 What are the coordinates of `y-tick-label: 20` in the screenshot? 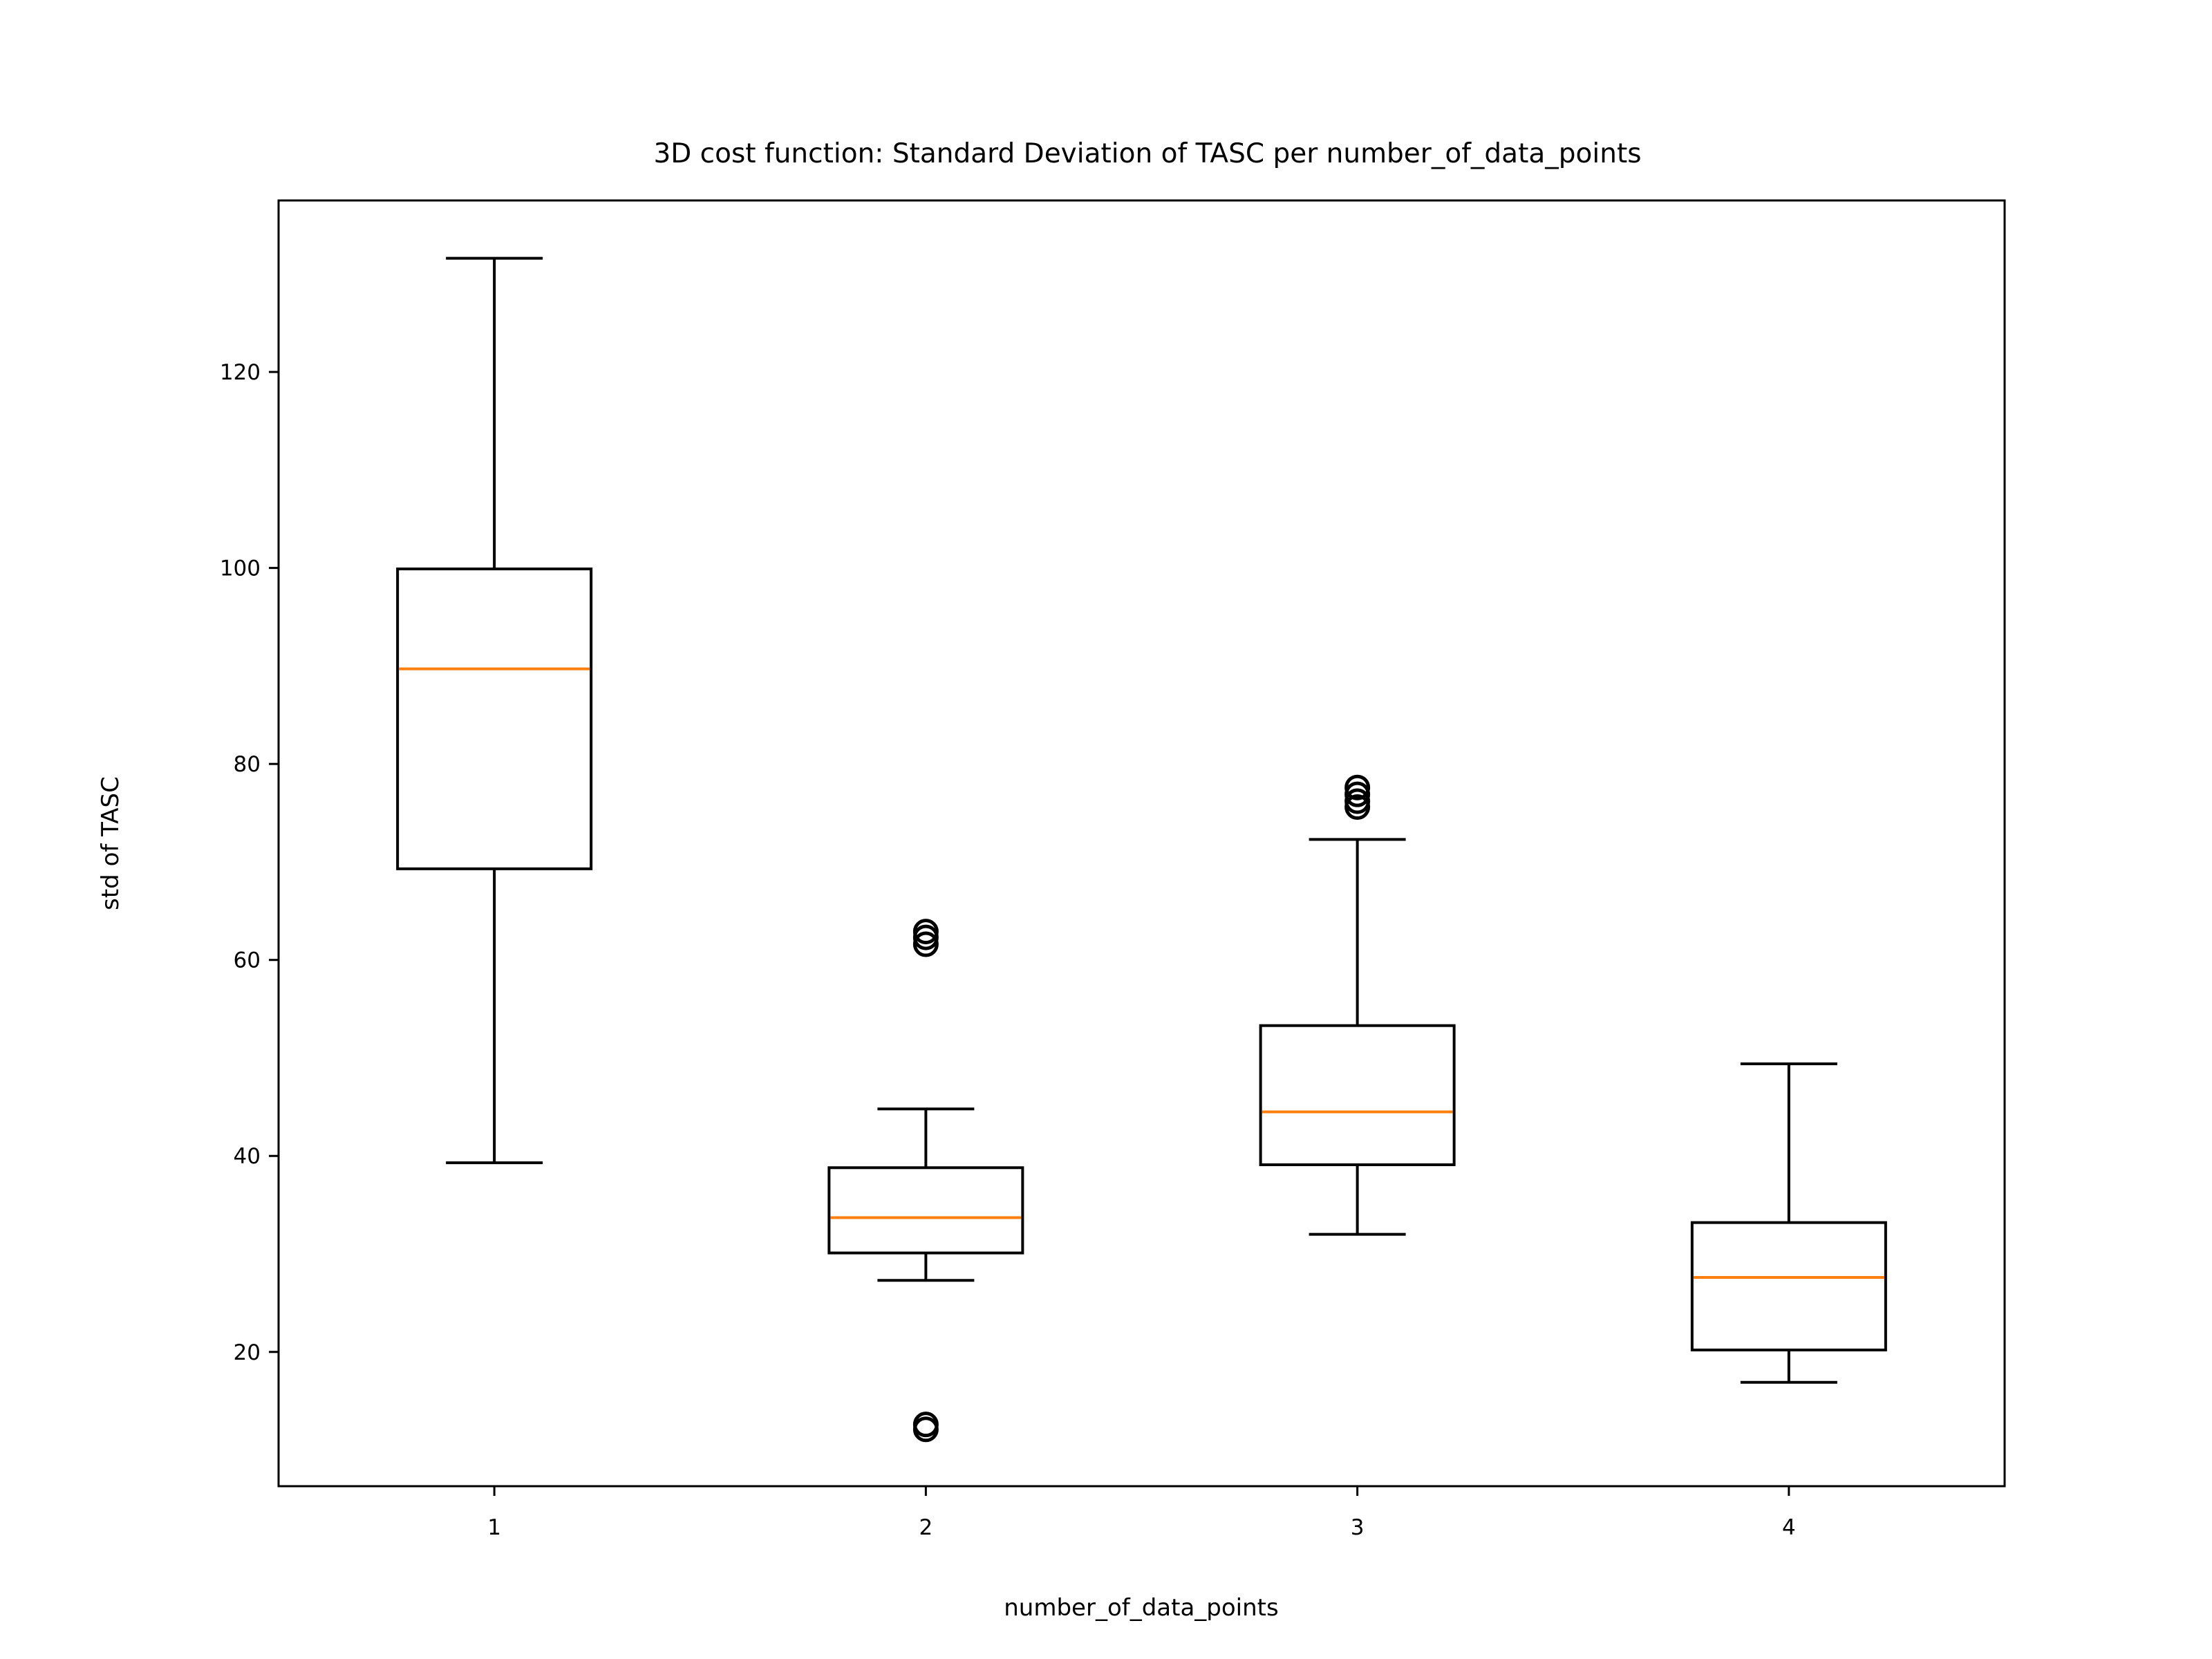 It's located at (248, 1352).